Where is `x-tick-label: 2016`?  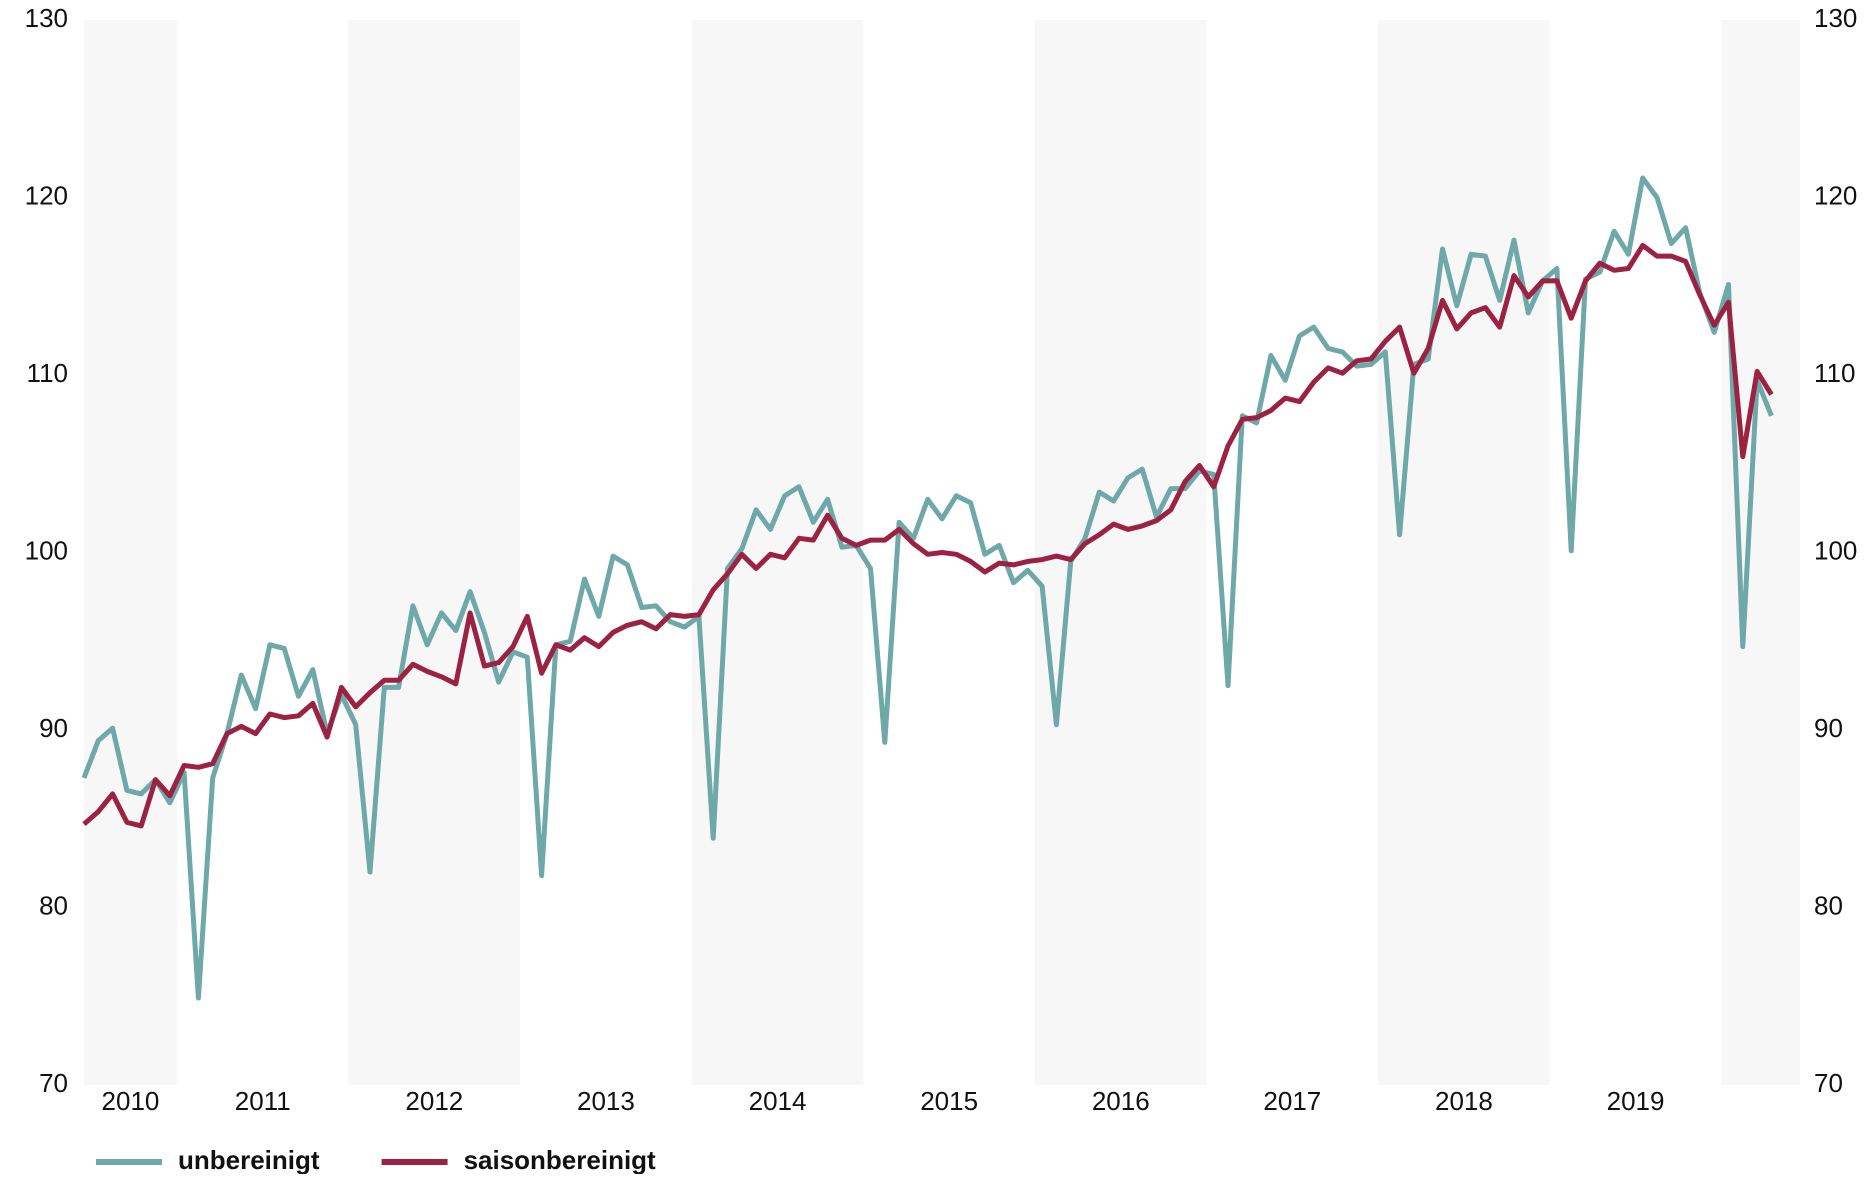
x-tick-label: 2016 is located at coordinates (1121, 1101).